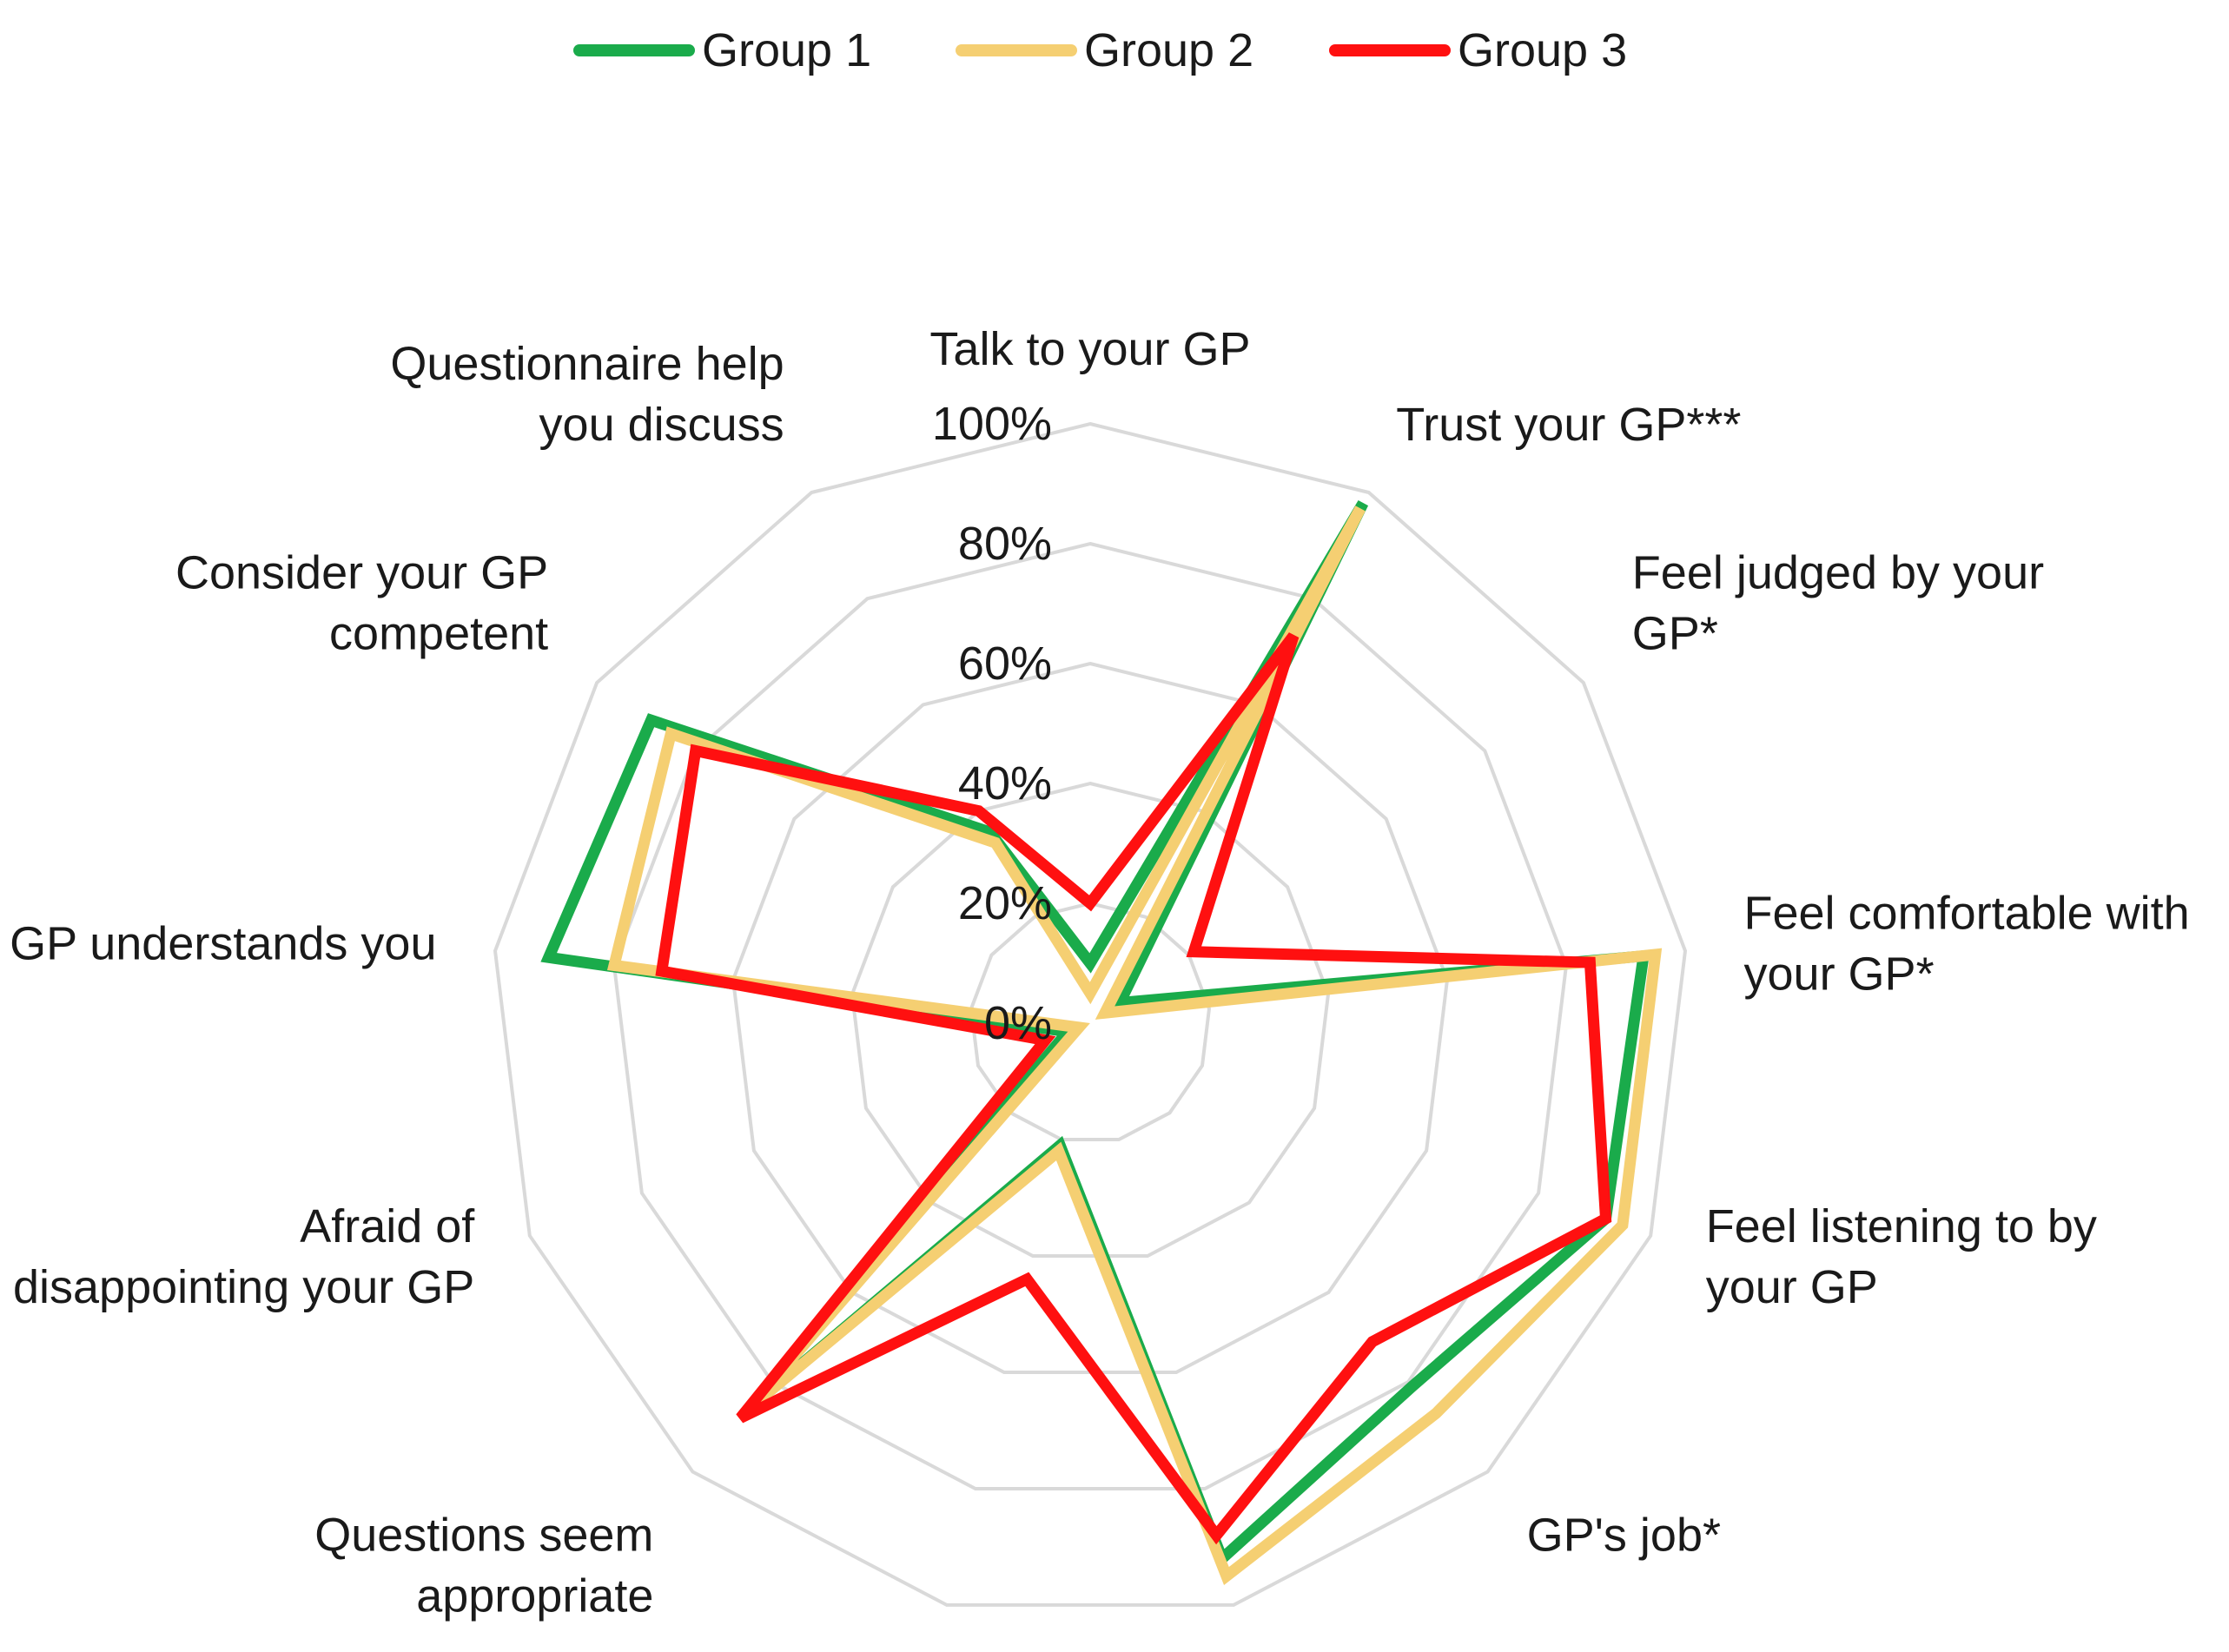 The image size is (2229, 1652). I want to click on legend-item-group-2: Group 2, so click(1104, 50).